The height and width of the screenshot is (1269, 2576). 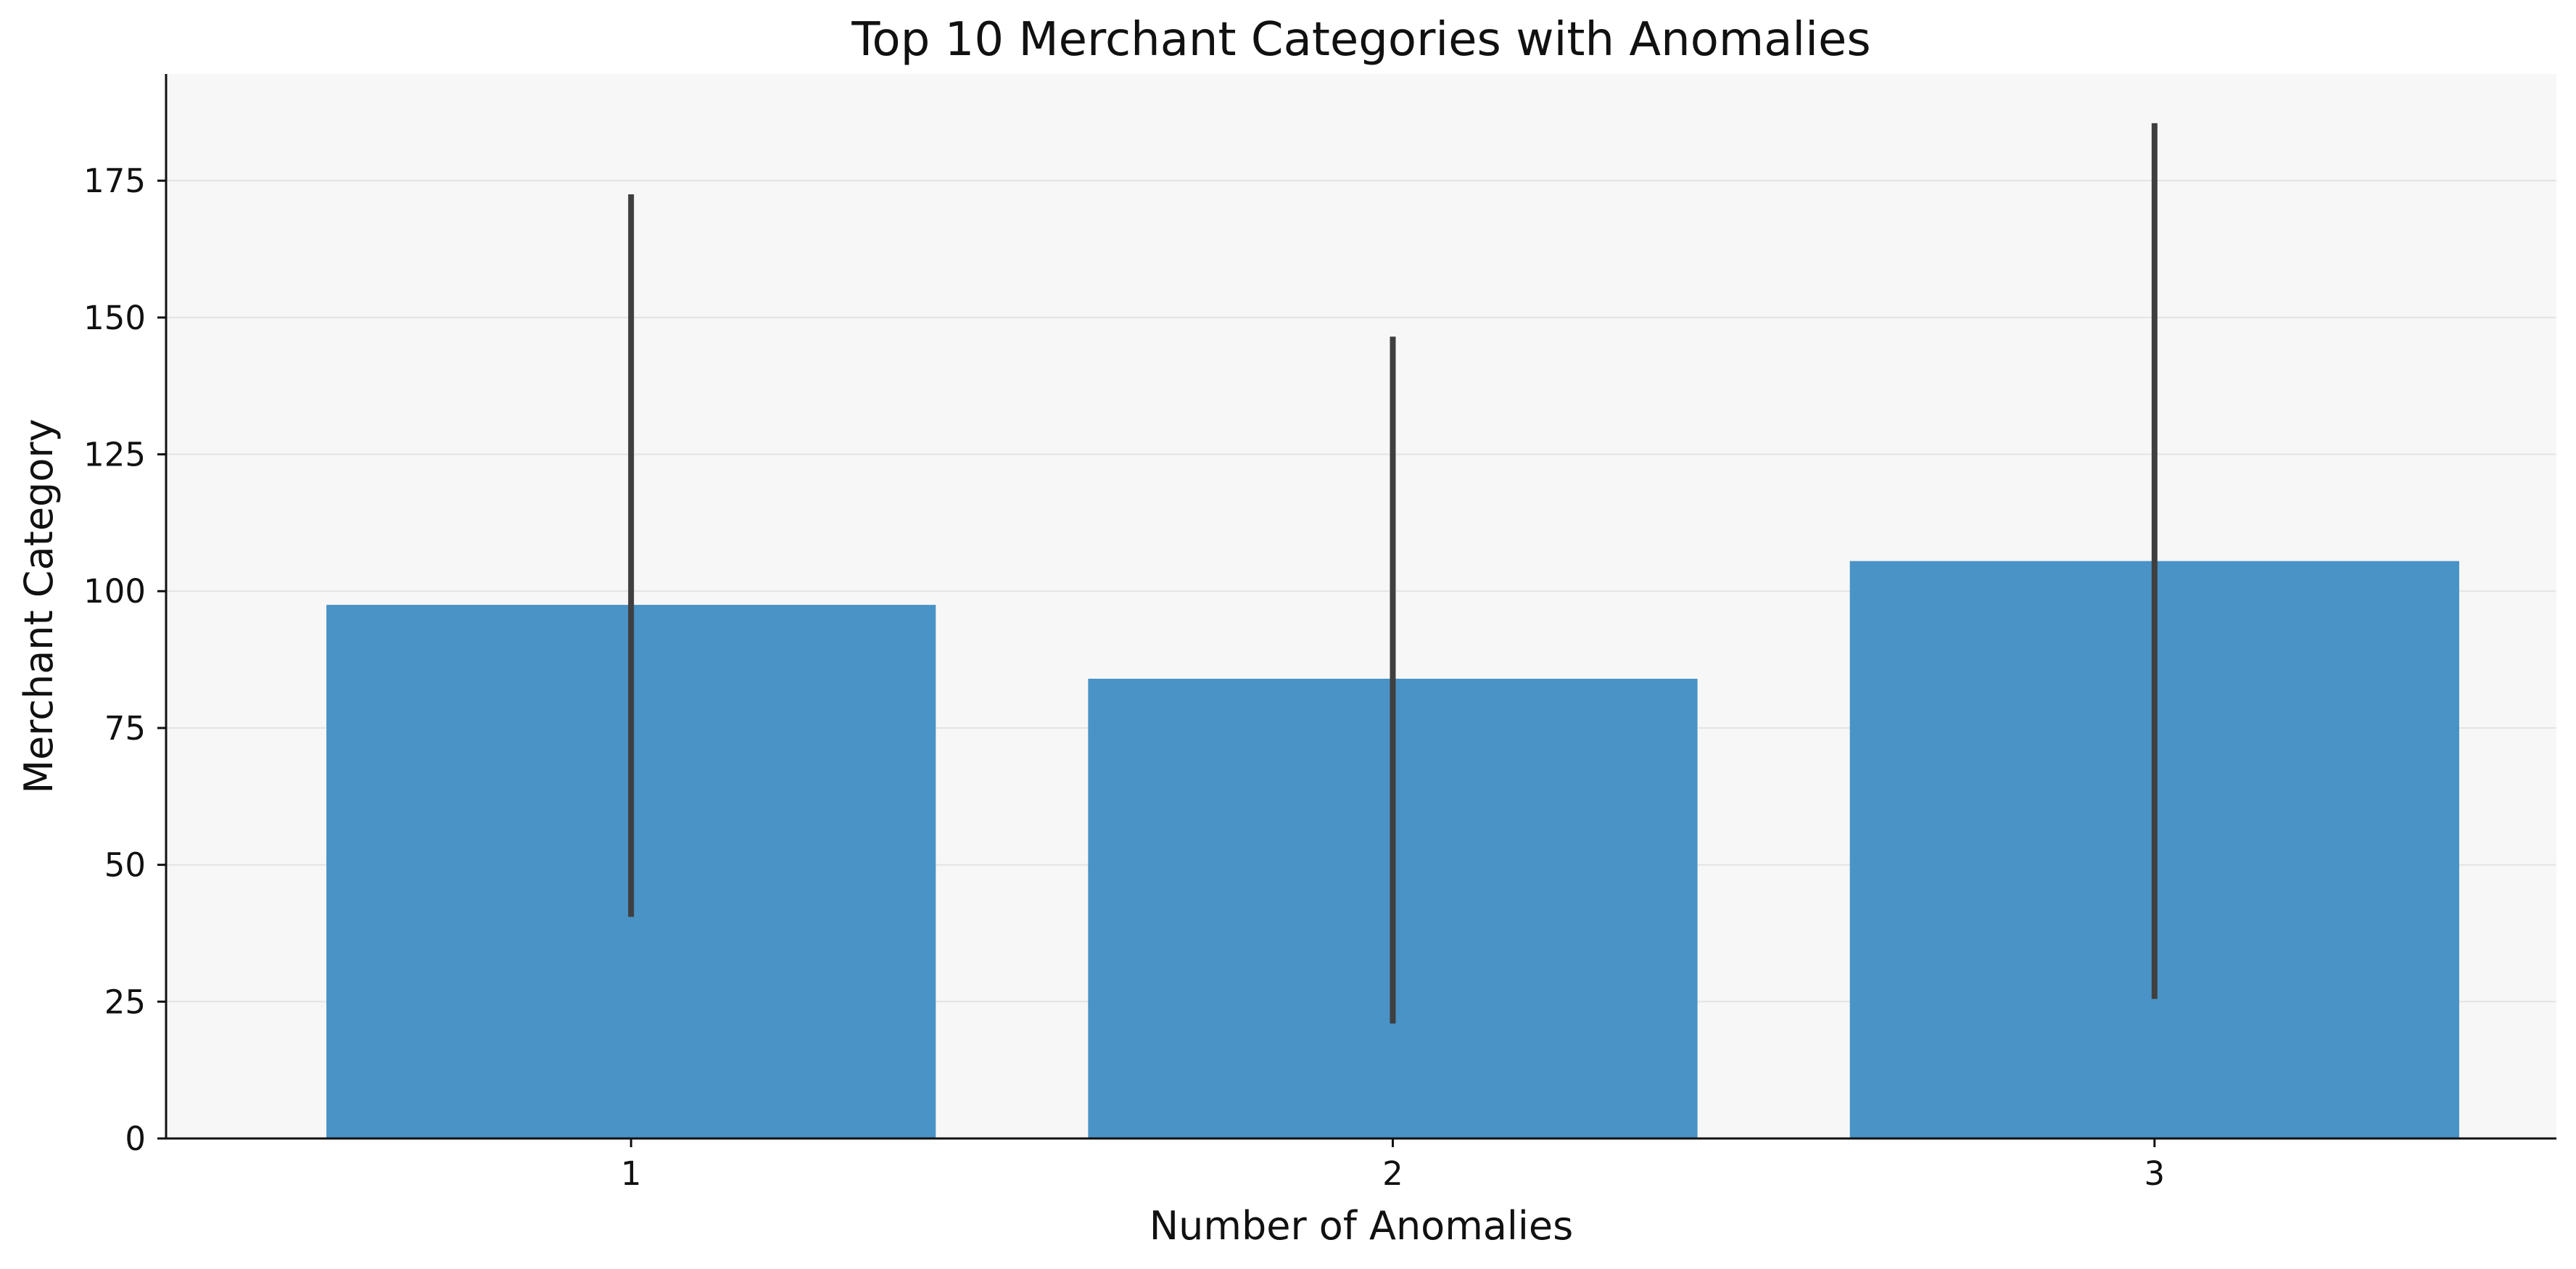 What do you see at coordinates (114, 455) in the screenshot?
I see `y-tick-label: 125` at bounding box center [114, 455].